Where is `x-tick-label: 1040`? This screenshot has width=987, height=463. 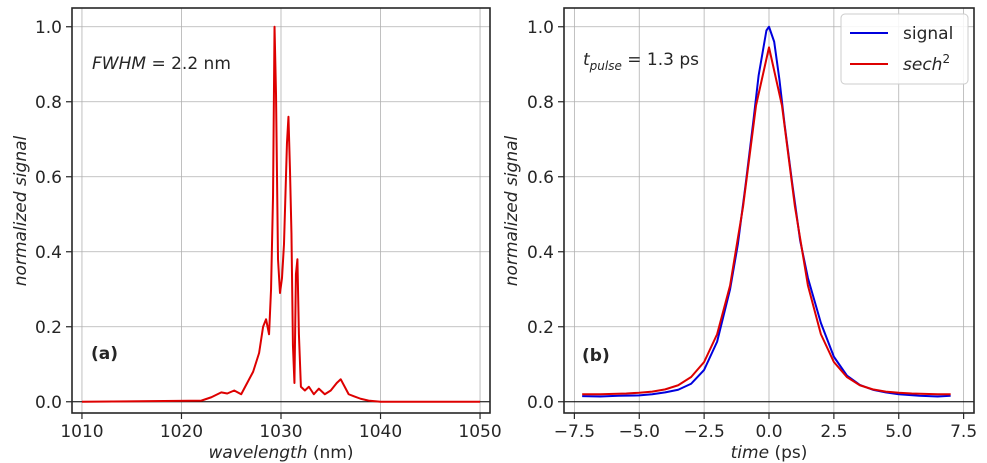
x-tick-label: 1040 is located at coordinates (380, 432).